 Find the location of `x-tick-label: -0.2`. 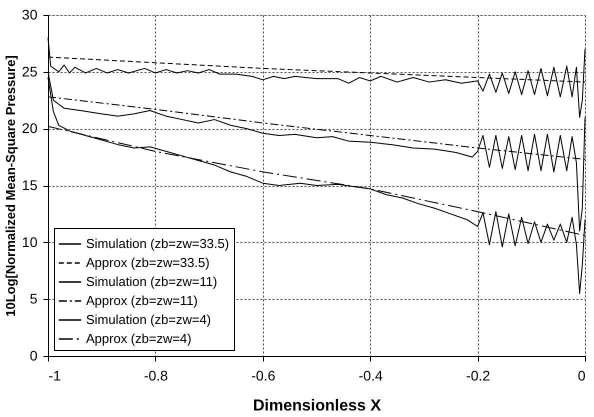

x-tick-label: -0.2 is located at coordinates (478, 376).